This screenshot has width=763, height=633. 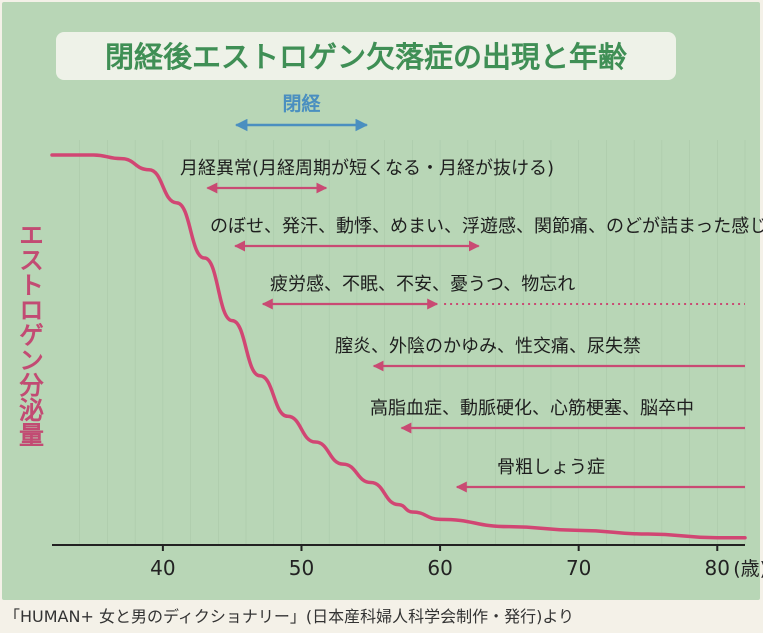 I want to click on symptom-label: 月経異常(月経周期が短くなる・月経が抜ける), so click(x=367, y=168).